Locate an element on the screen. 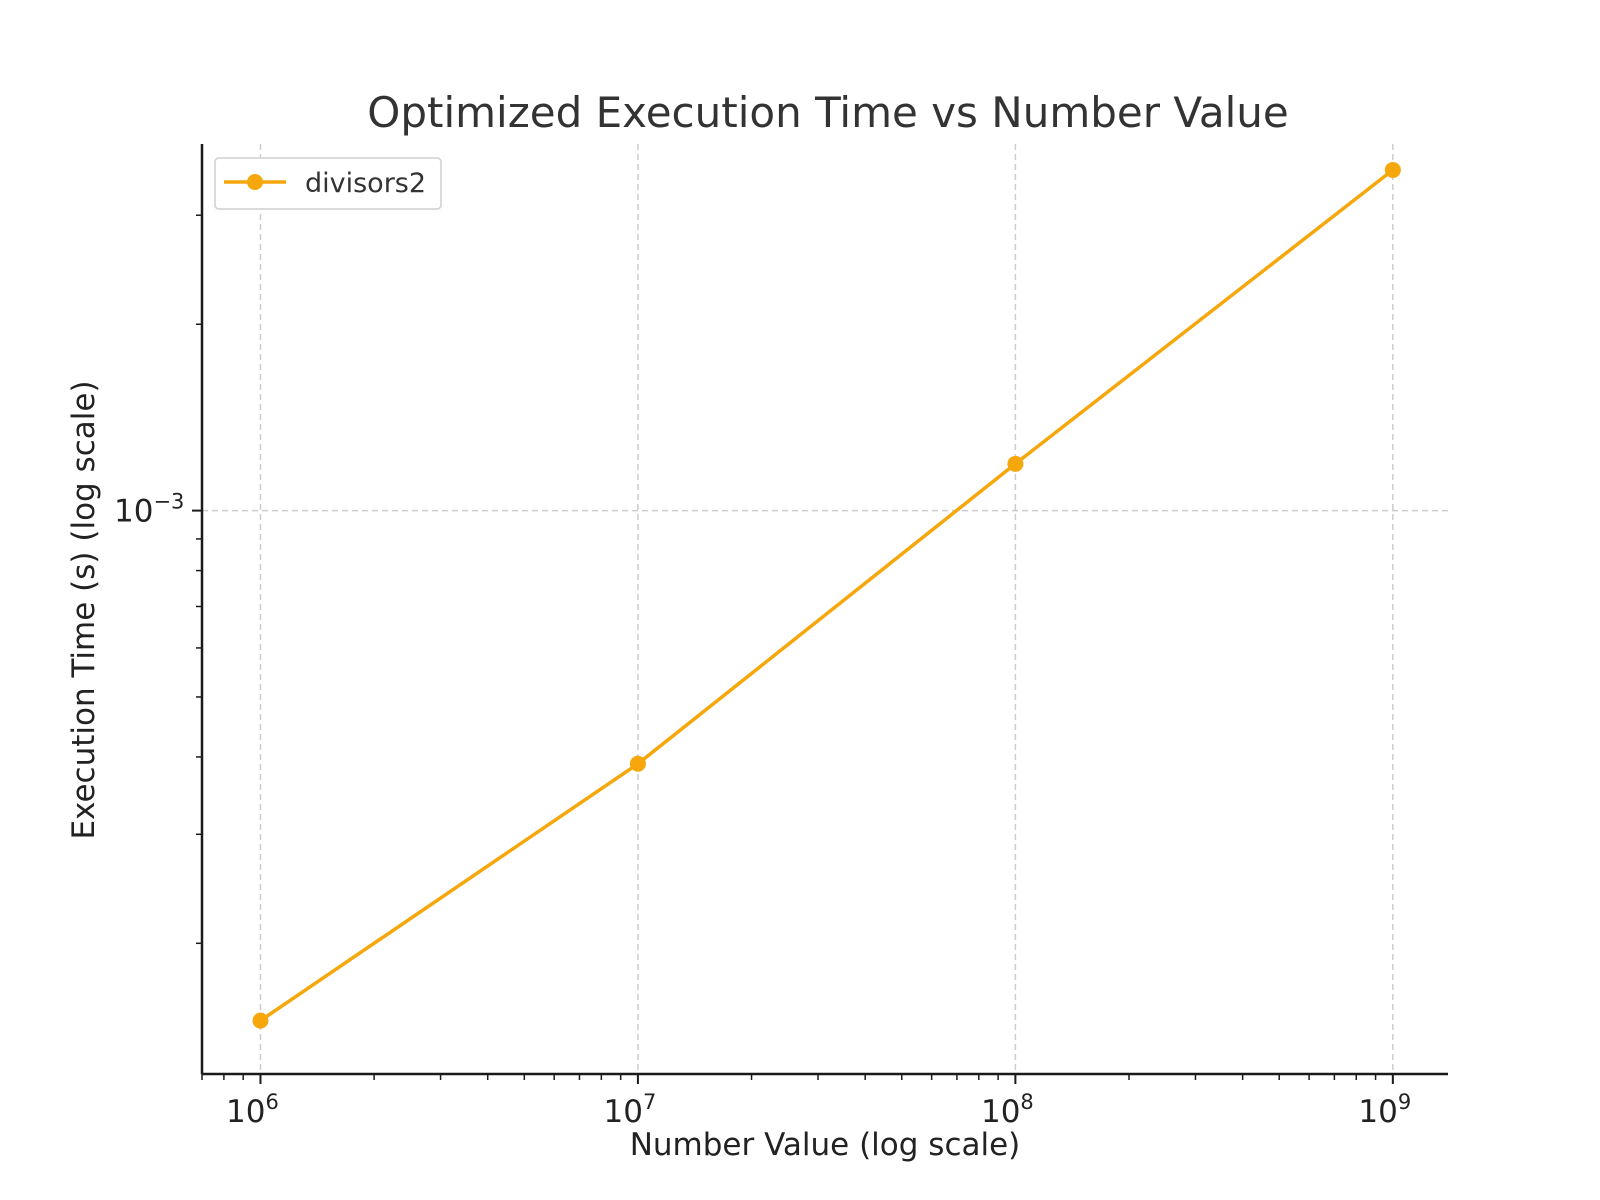 Image resolution: width=1600 pixels, height=1200 pixels. legend: divisors2 is located at coordinates (328, 183).